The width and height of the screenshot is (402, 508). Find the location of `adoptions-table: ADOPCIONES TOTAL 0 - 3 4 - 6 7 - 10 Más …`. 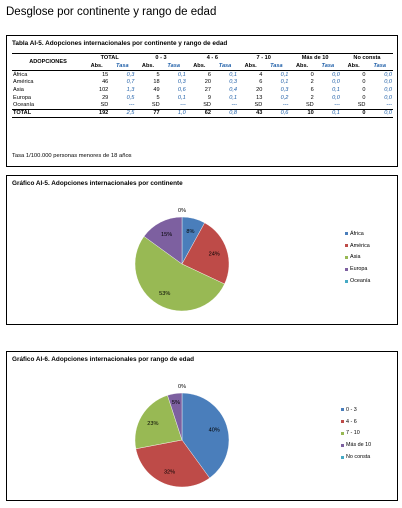

adoptions-table: ADOPCIONES TOTAL 0 - 3 4 - 6 7 - 10 Más … is located at coordinates (202, 85).